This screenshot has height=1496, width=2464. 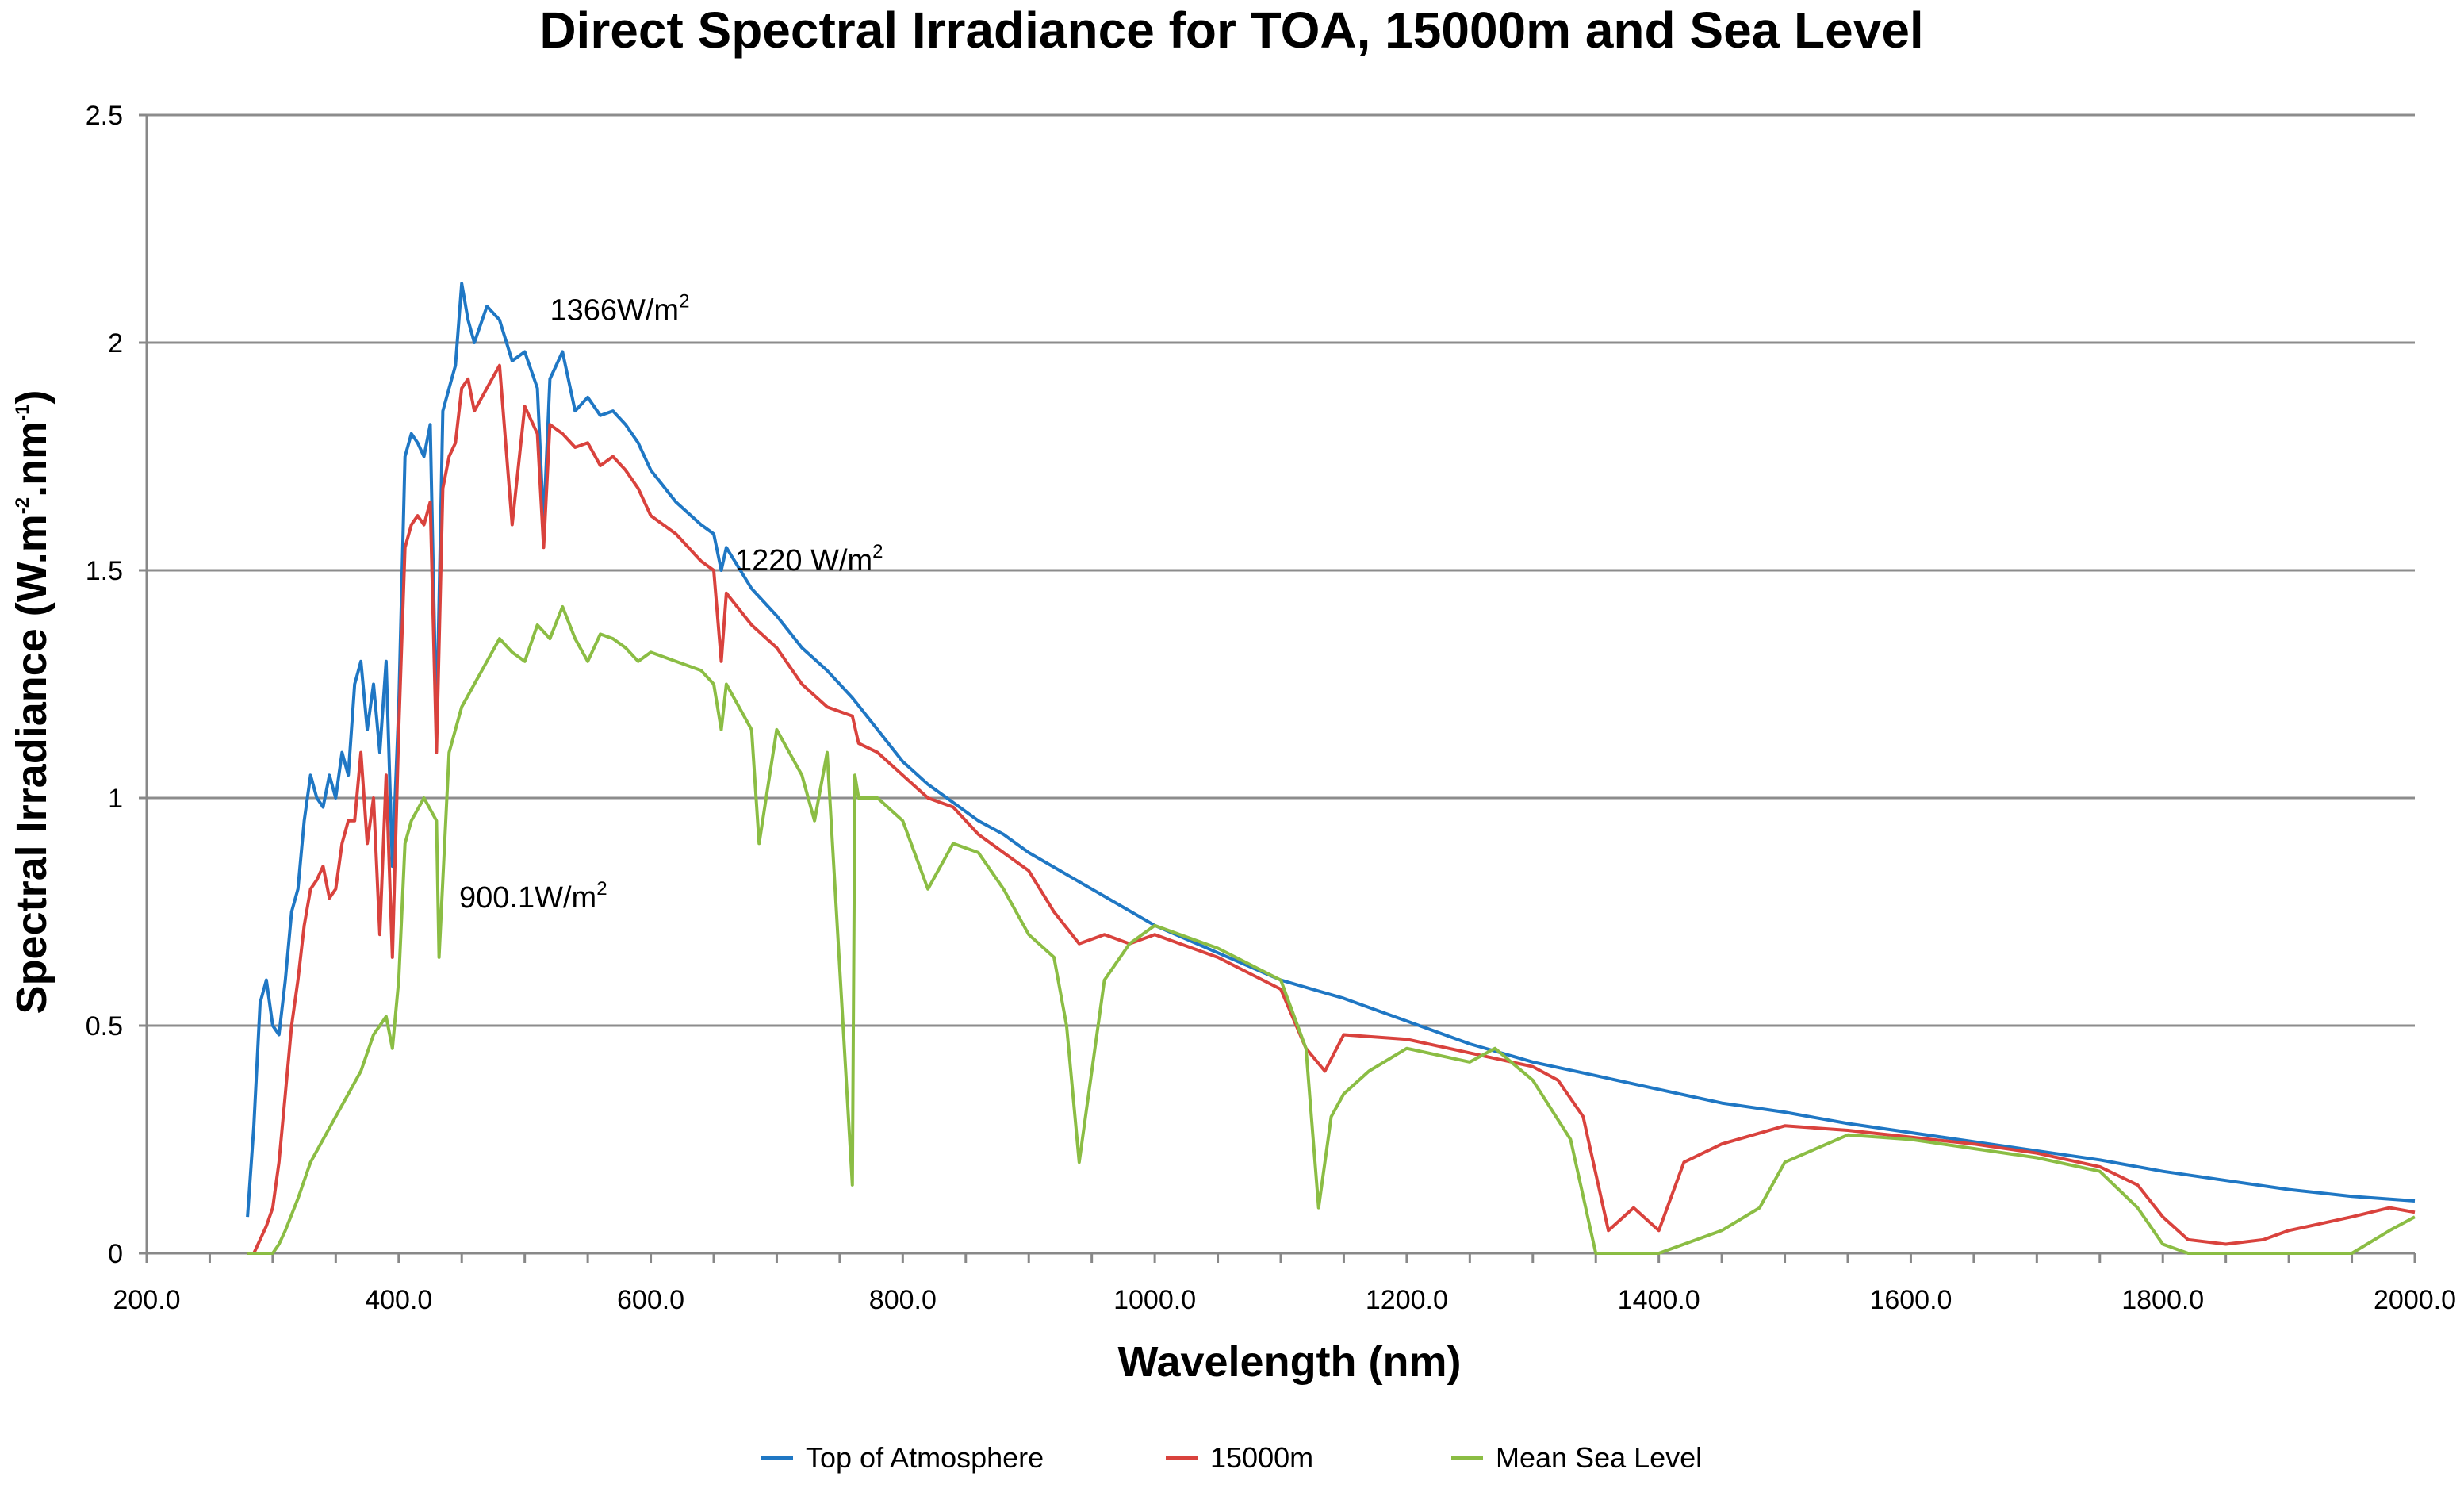 What do you see at coordinates (533, 897) in the screenshot?
I see `annotation-label: 900.1W/m2` at bounding box center [533, 897].